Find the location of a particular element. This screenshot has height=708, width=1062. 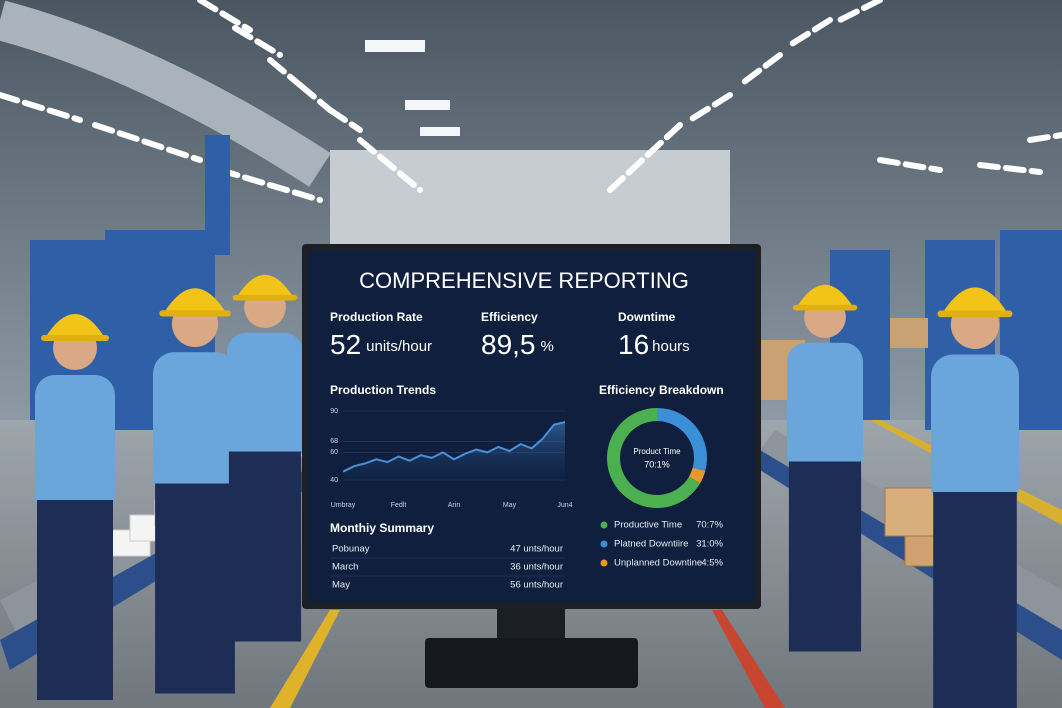

kpi-label: Downtime is located at coordinates (647, 317).